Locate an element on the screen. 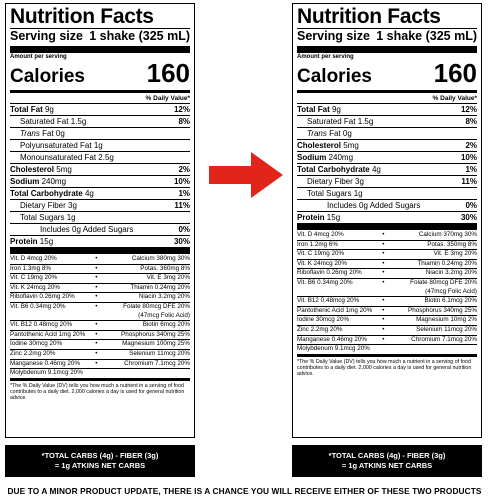 Image resolution: width=489 pixels, height=500 pixels. vitamin-row: Vit. B12 0.48mcg 20% • Biotin 6mcg 20% is located at coordinates (100, 324).